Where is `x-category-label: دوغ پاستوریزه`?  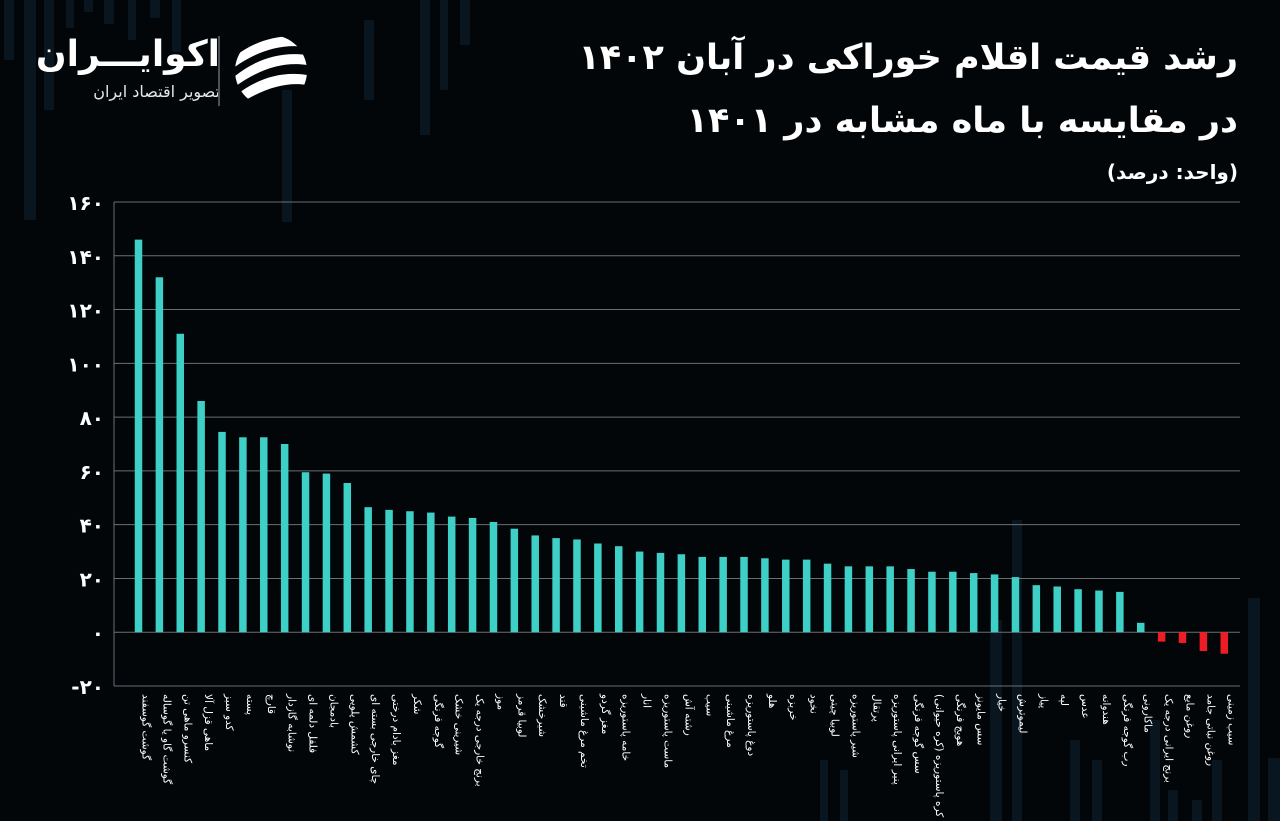 x-category-label: دوغ پاستوریزه is located at coordinates (751, 725).